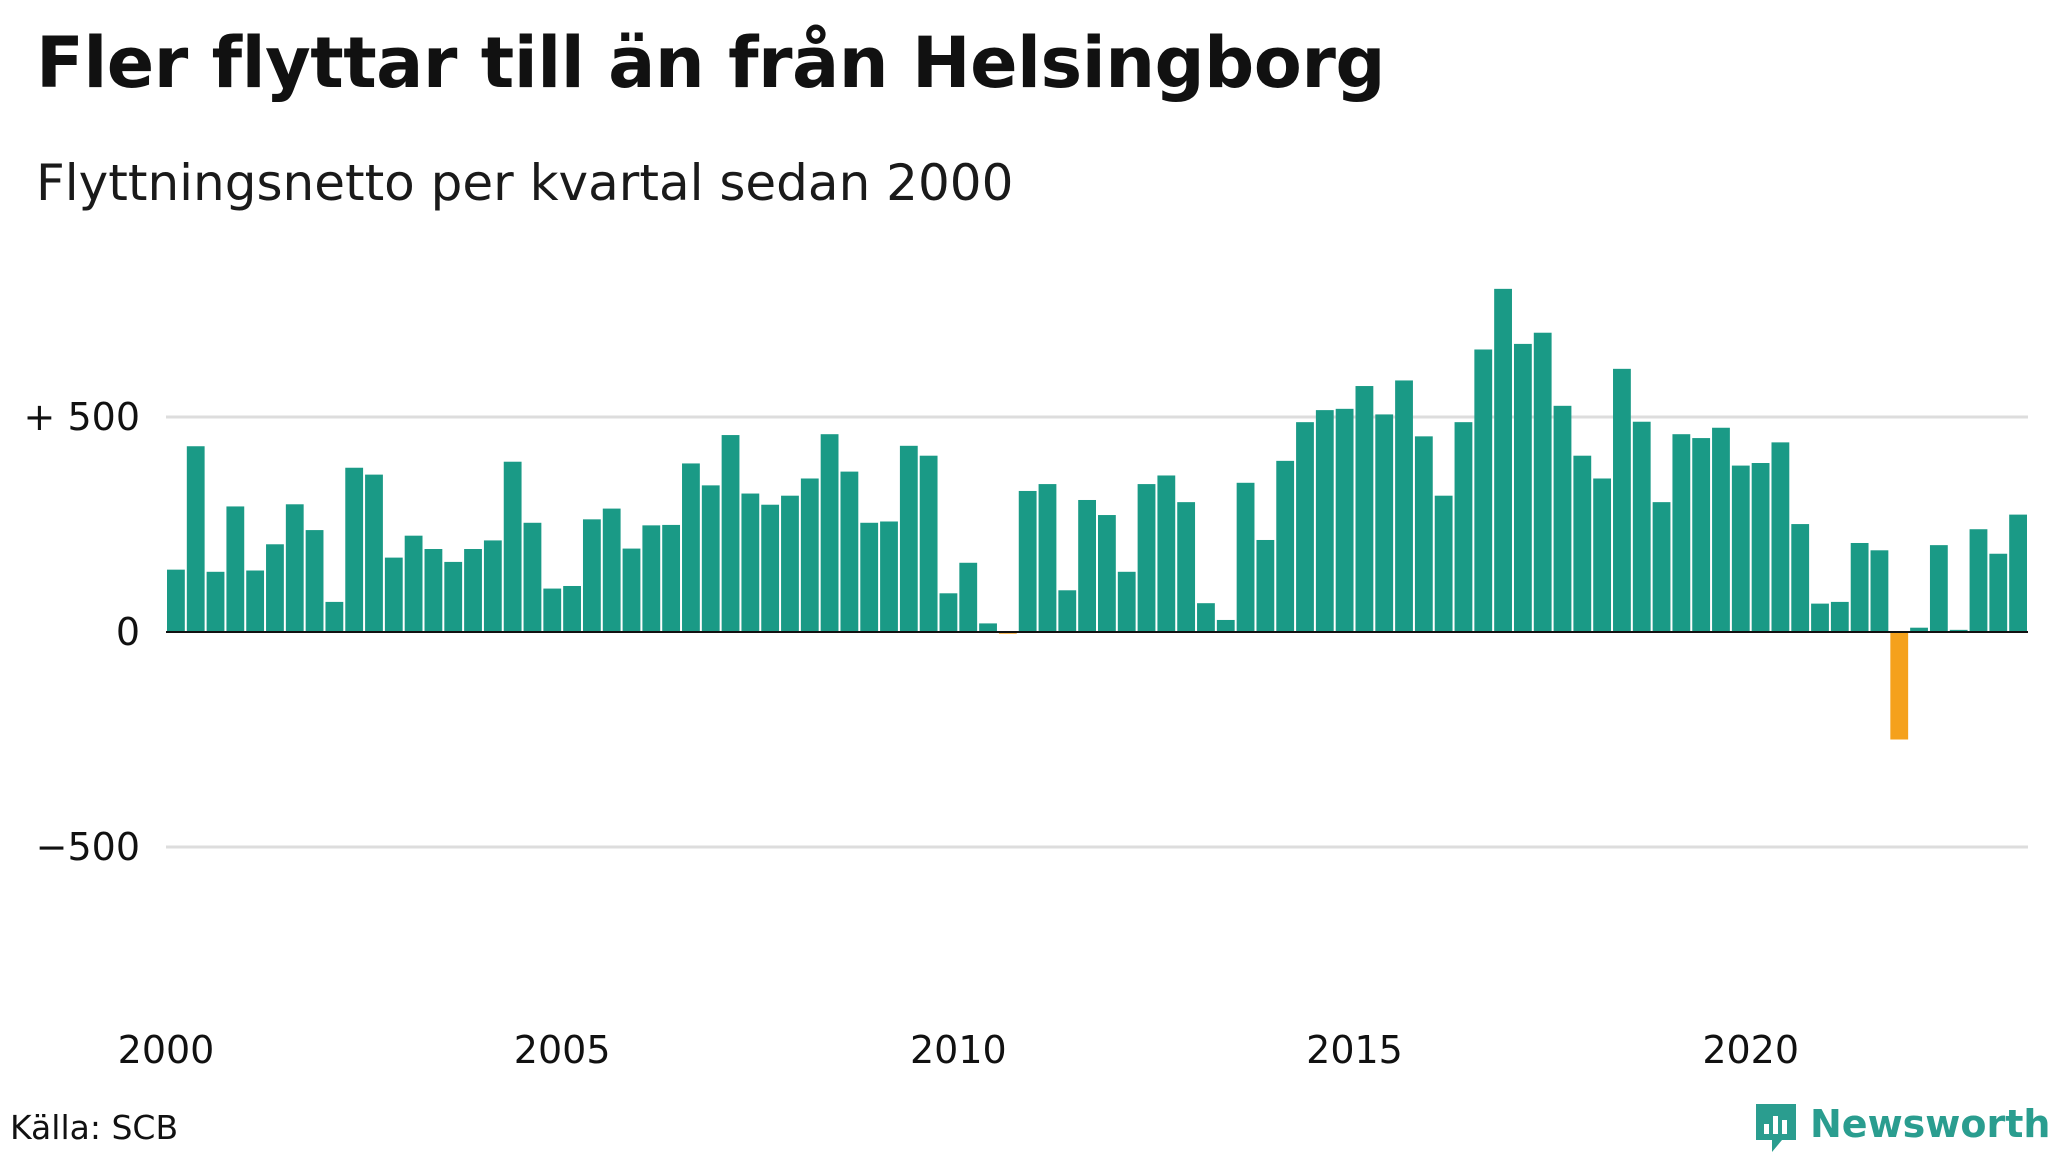  I want to click on newsworthy-logo-text: Newsworthy, so click(1929, 1124).